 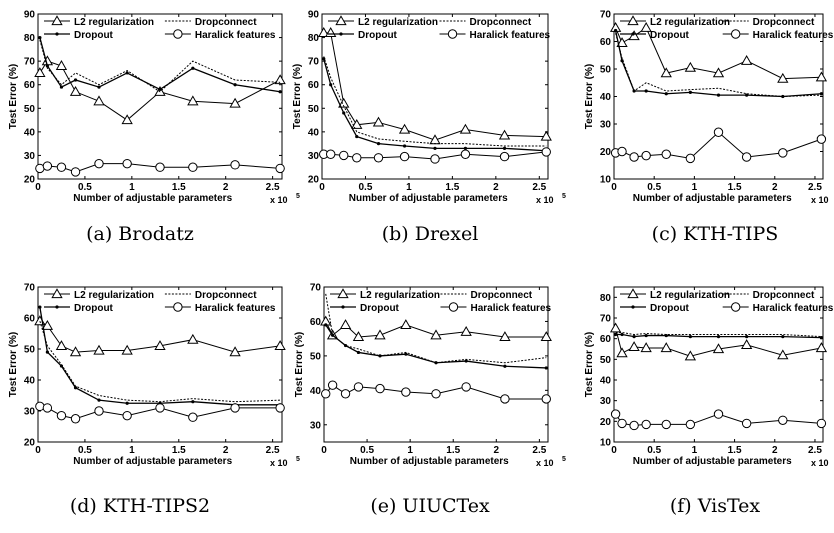 I want to click on x-axis-label: Number of adjustable parameters, so click(x=712, y=198).